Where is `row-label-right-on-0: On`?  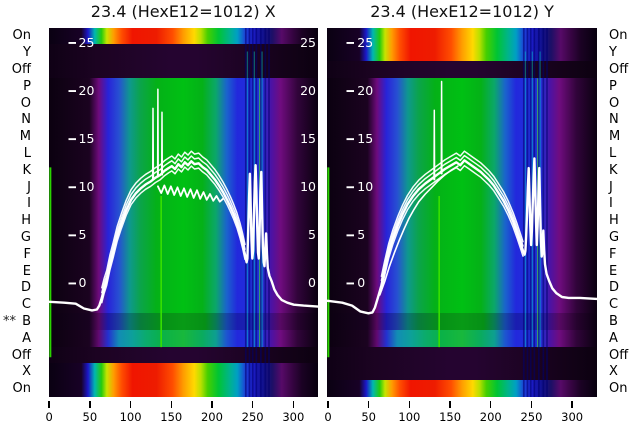
row-label-right-on-0: On is located at coordinates (618, 36).